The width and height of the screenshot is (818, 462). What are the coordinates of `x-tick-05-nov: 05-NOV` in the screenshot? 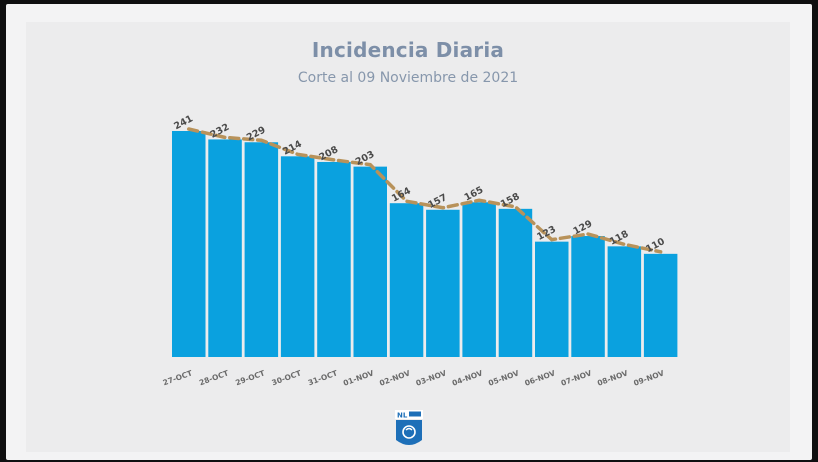 It's located at (503, 377).